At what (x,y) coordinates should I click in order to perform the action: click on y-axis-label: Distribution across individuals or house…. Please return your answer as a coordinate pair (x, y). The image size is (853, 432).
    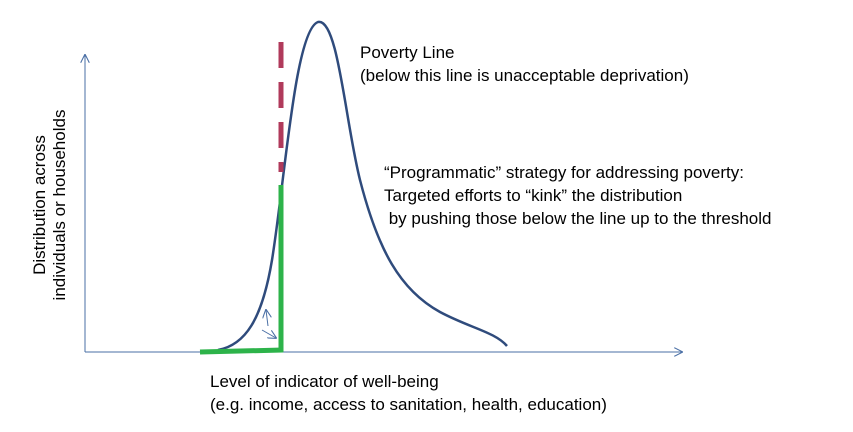
    Looking at the image, I should click on (49, 205).